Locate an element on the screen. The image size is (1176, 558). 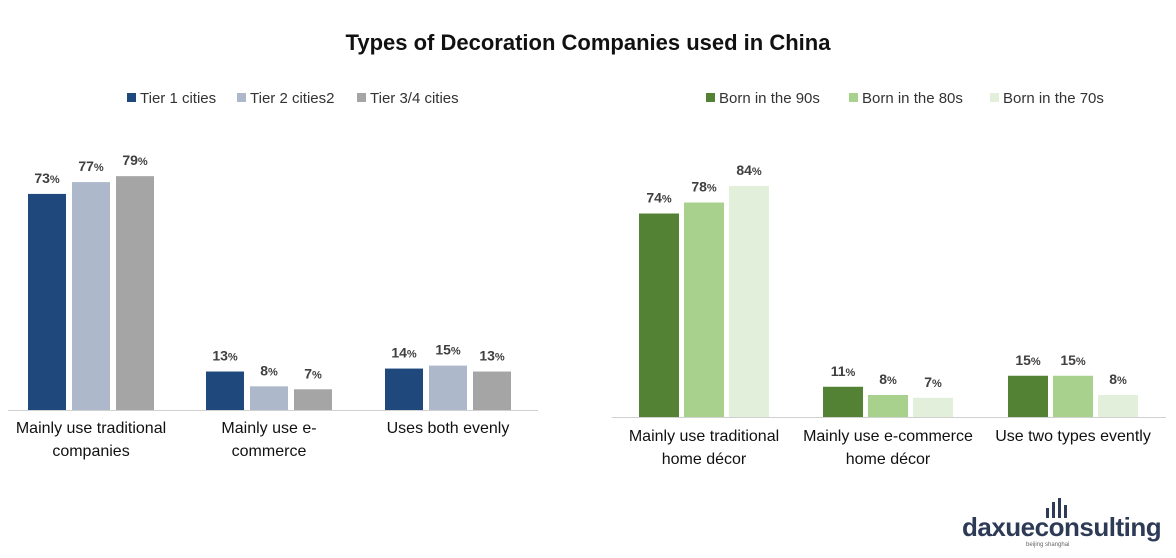
data-label-1-0-0: 74% is located at coordinates (659, 198).